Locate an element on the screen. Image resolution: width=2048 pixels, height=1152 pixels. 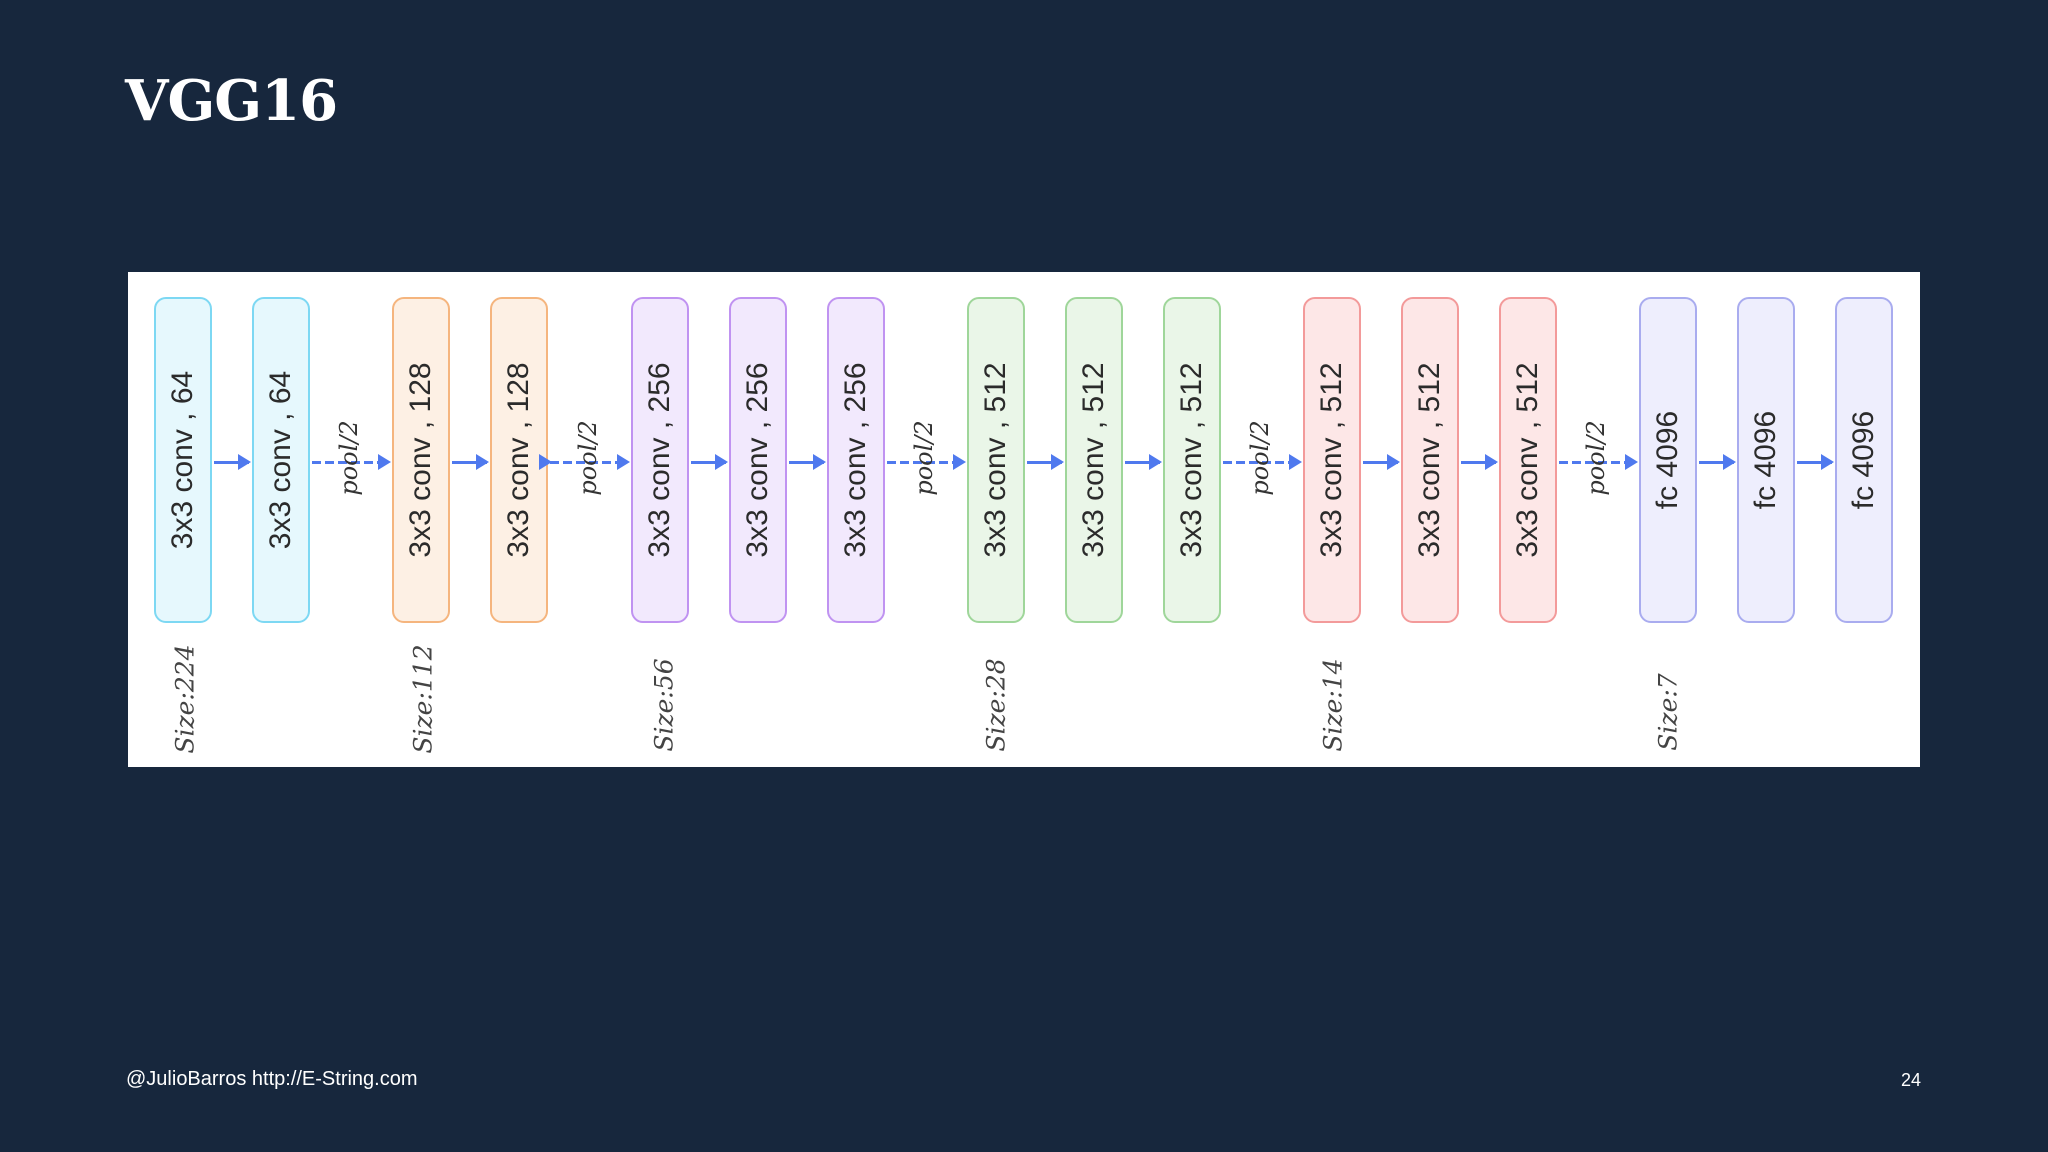
layer-fc4096-1: fc 4096 is located at coordinates (1668, 460).